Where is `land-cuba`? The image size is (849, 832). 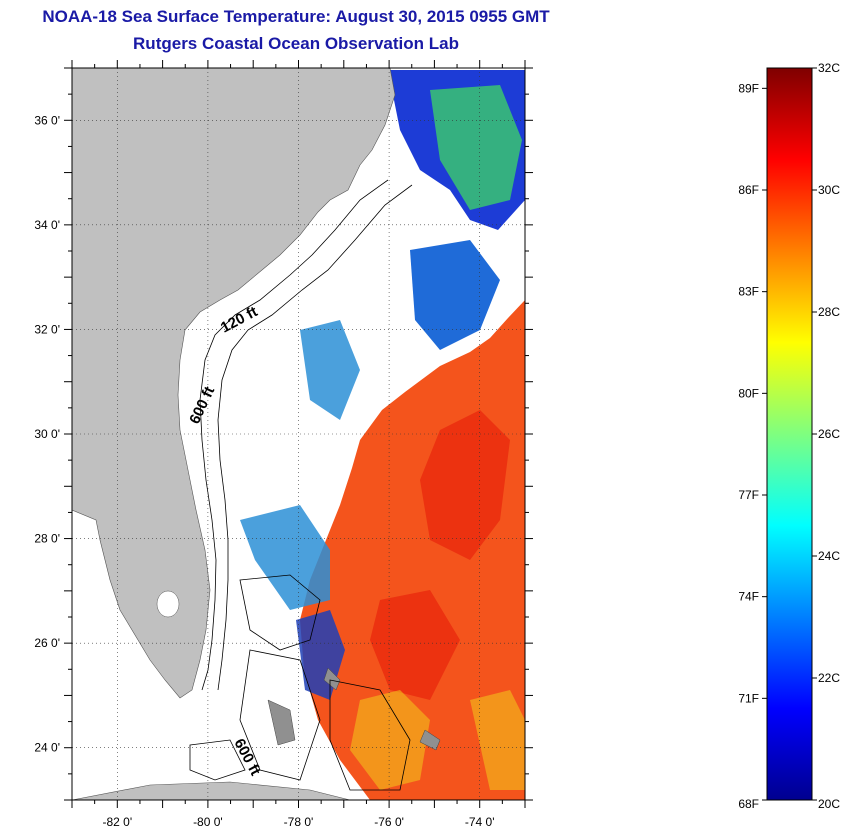
land-cuba is located at coordinates (211, 790).